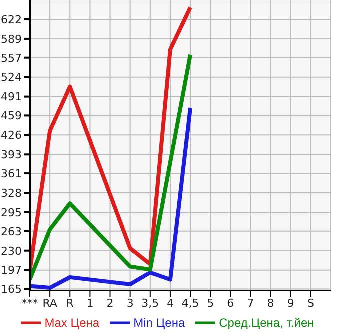  What do you see at coordinates (11, 193) in the screenshot?
I see `y-tick-label: 328` at bounding box center [11, 193].